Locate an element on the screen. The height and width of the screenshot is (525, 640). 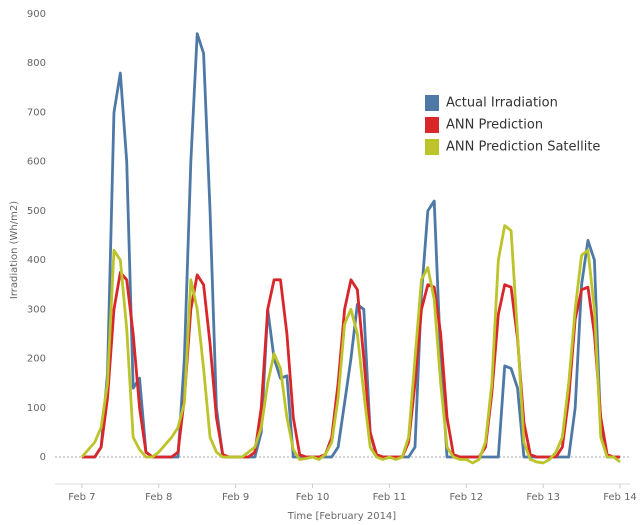
x-tick-label: Feb 7 is located at coordinates (81, 497).